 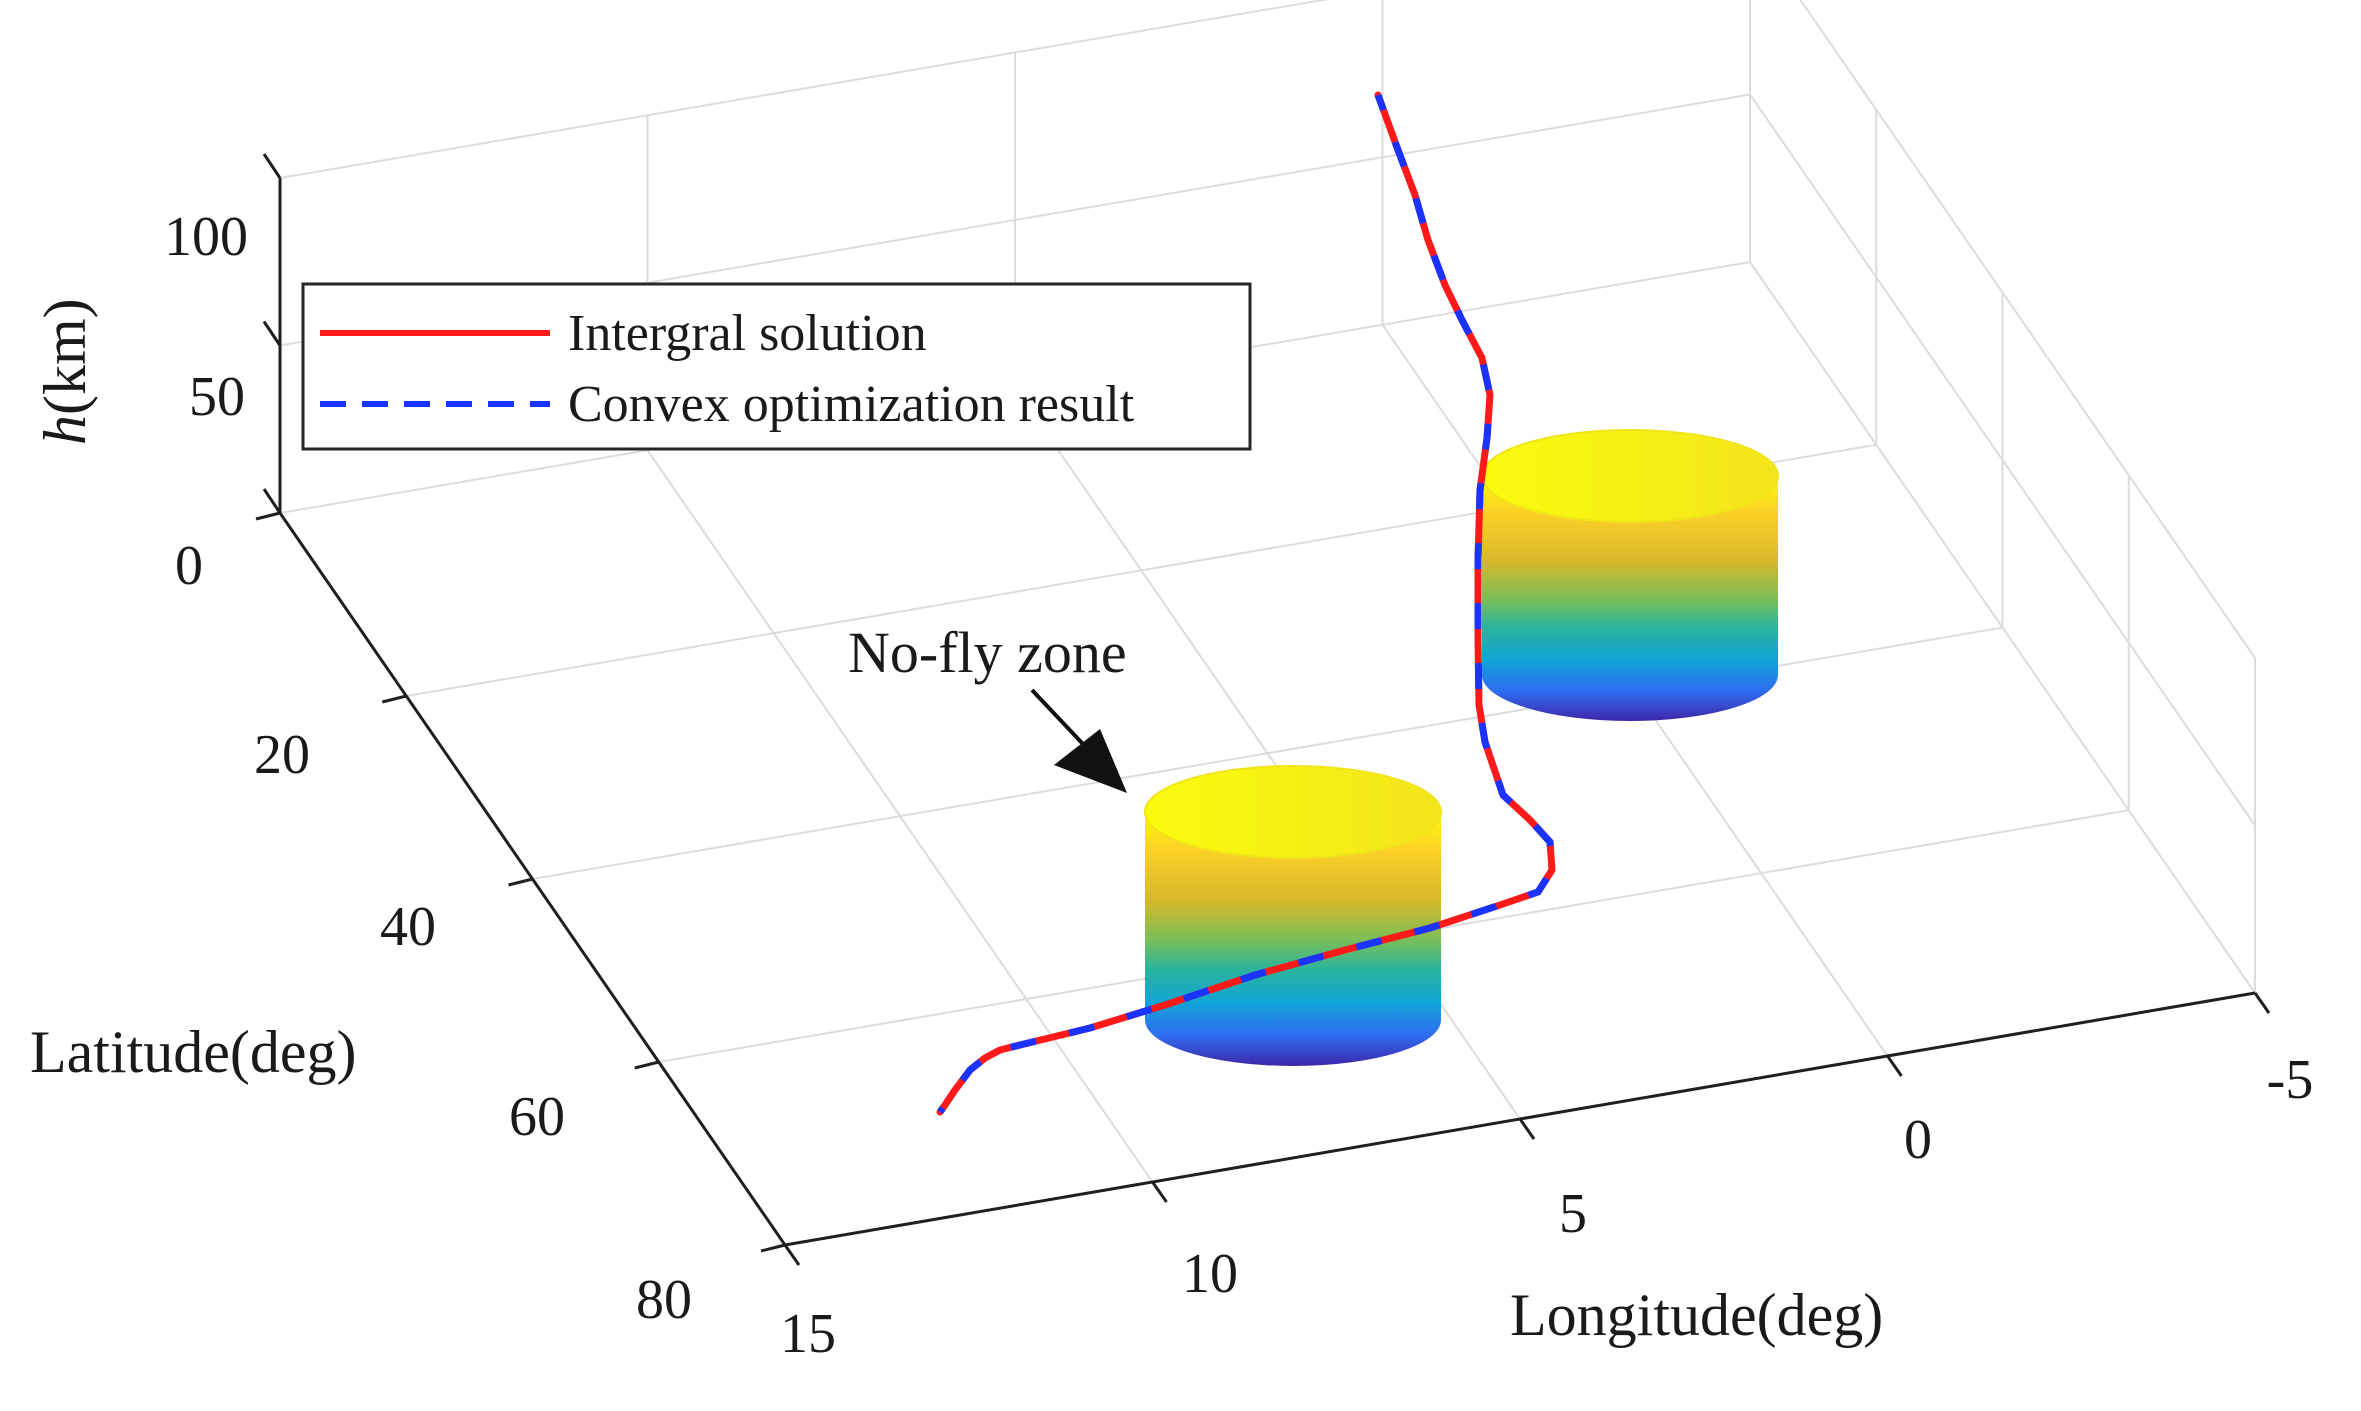 What do you see at coordinates (65, 356) in the screenshot?
I see `z-axis-label-unit: (km)` at bounding box center [65, 356].